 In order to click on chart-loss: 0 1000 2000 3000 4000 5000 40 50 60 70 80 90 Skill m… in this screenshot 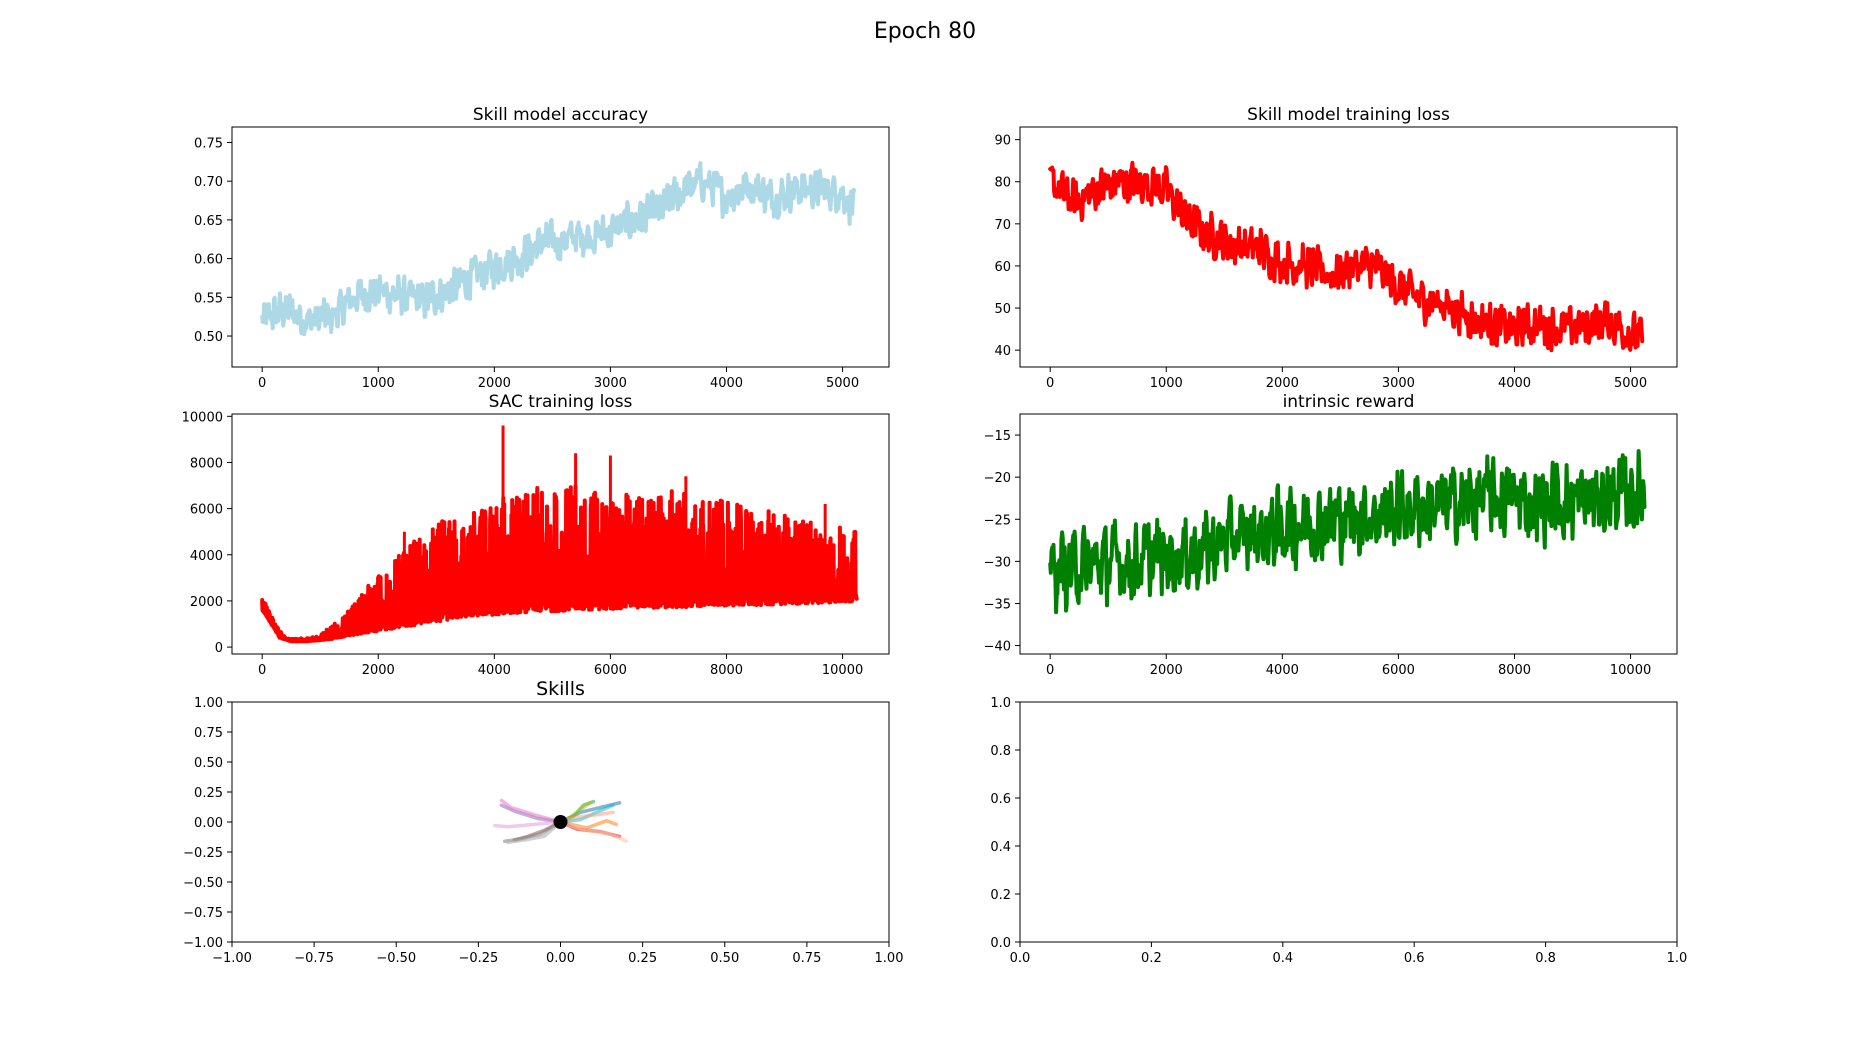, I will do `click(1336, 248)`.